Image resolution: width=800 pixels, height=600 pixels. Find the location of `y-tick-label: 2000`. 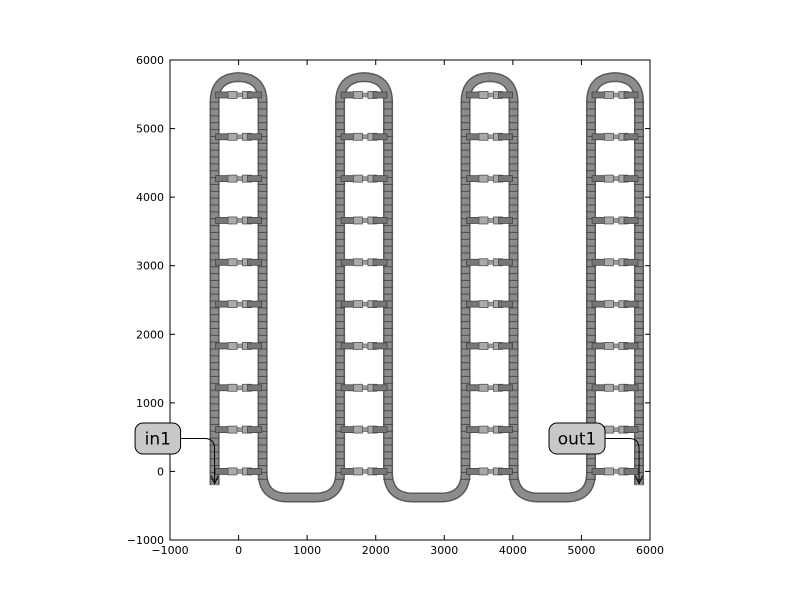

y-tick-label: 2000 is located at coordinates (150, 334).